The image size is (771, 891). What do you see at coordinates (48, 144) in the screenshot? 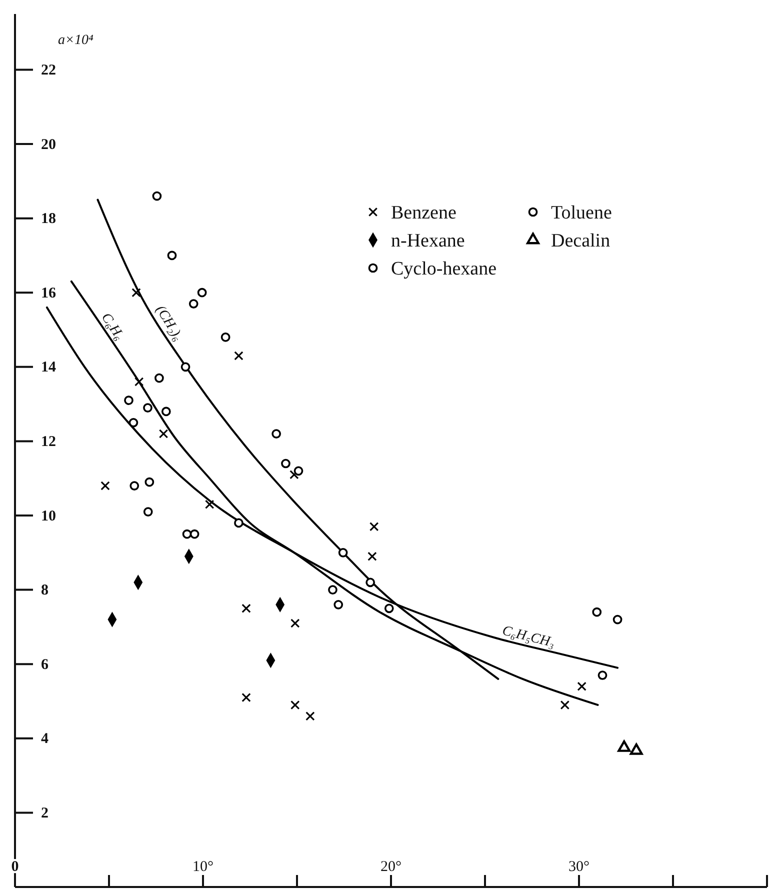
I see `y-tick-label: 20` at bounding box center [48, 144].